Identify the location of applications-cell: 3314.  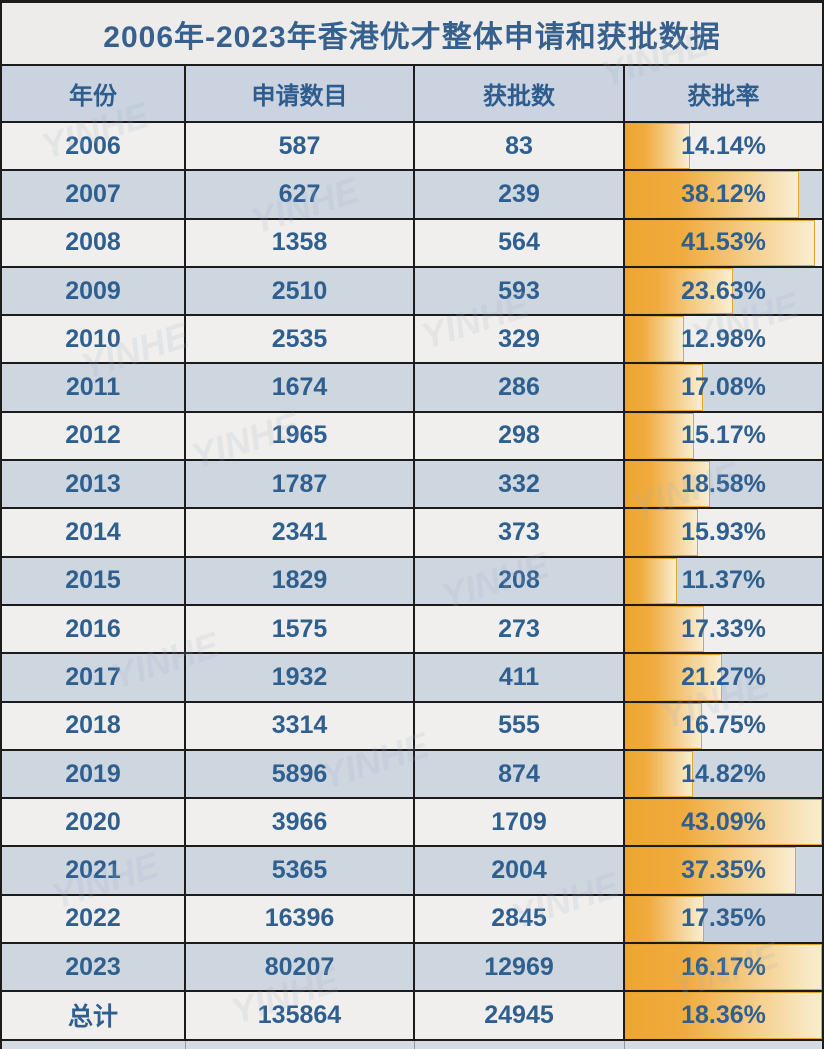
(300, 725).